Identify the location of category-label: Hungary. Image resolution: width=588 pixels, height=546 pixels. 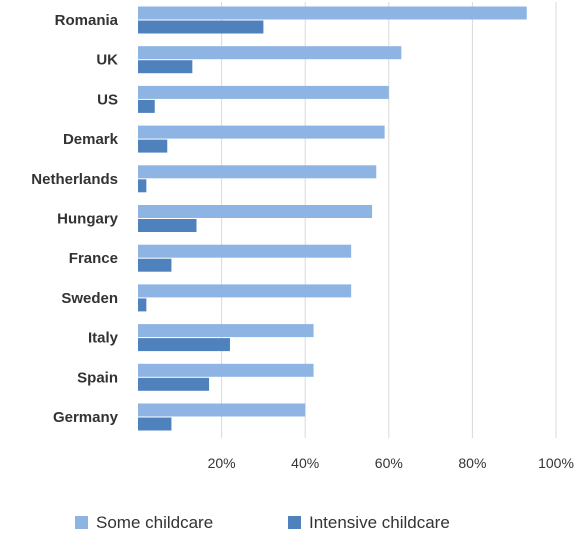
(88, 219).